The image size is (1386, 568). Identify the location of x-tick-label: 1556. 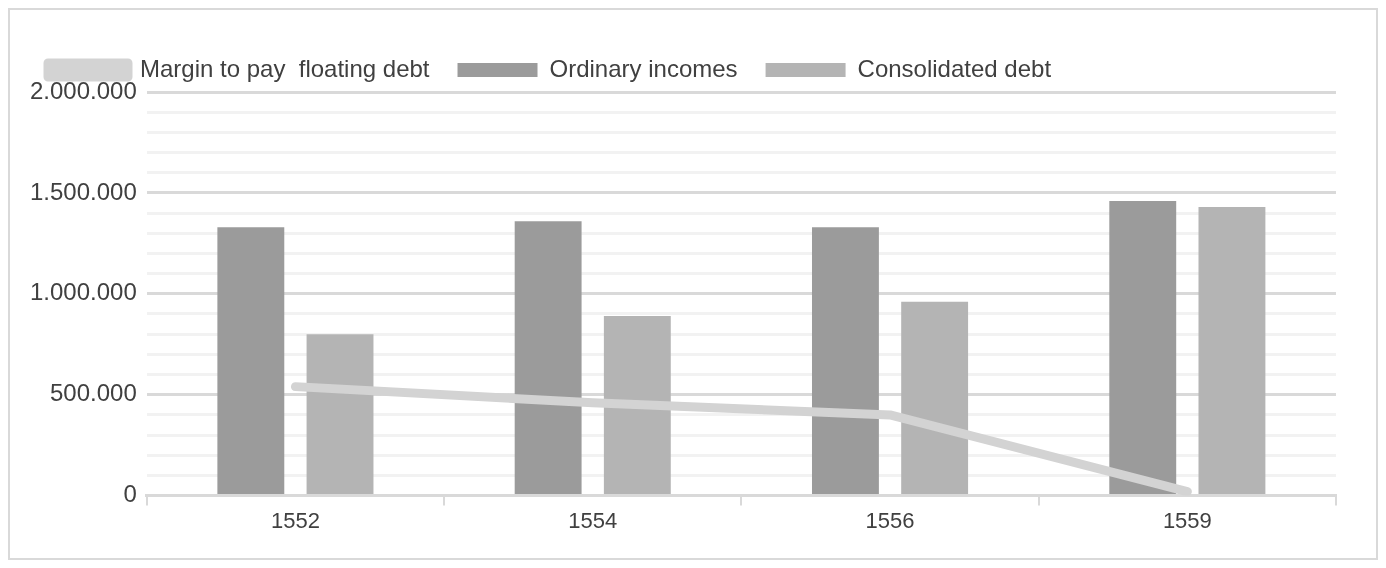
(890, 520).